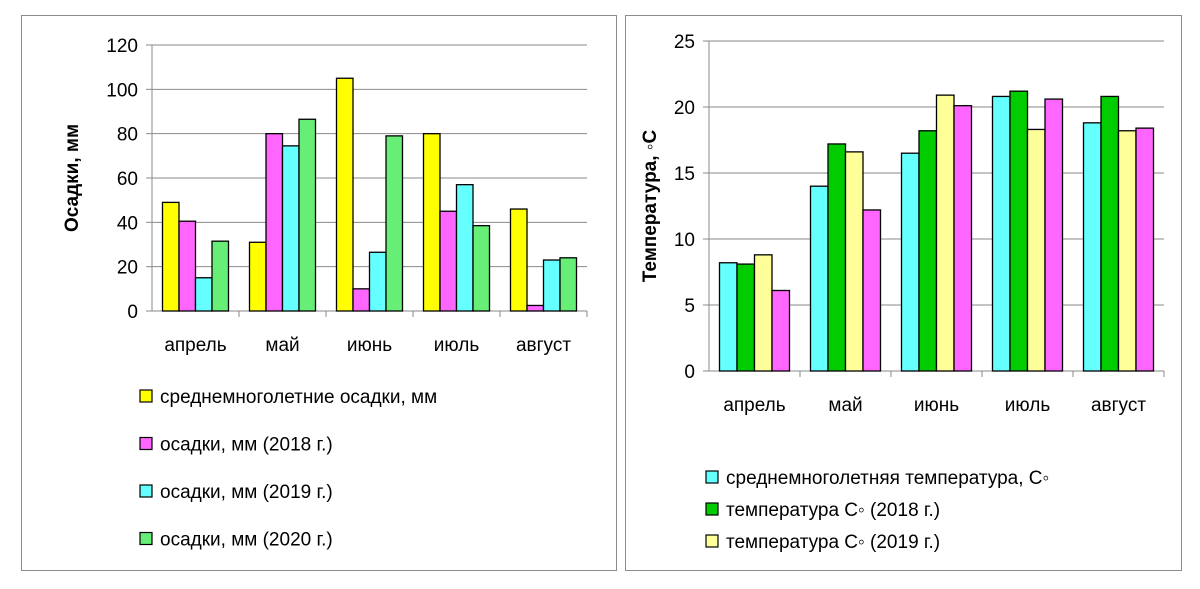  What do you see at coordinates (298, 397) in the screenshot?
I see `legend-entry: среднемноголетние осадки, мм` at bounding box center [298, 397].